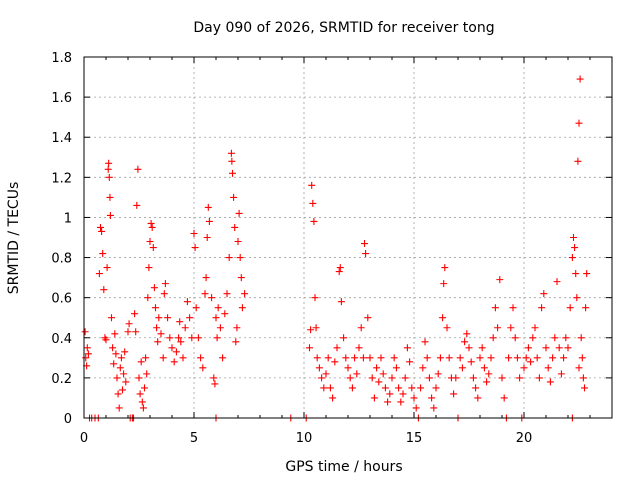 The height and width of the screenshot is (480, 640). Describe the element at coordinates (61, 98) in the screenshot. I see `y-tick-label: 1.6` at that location.